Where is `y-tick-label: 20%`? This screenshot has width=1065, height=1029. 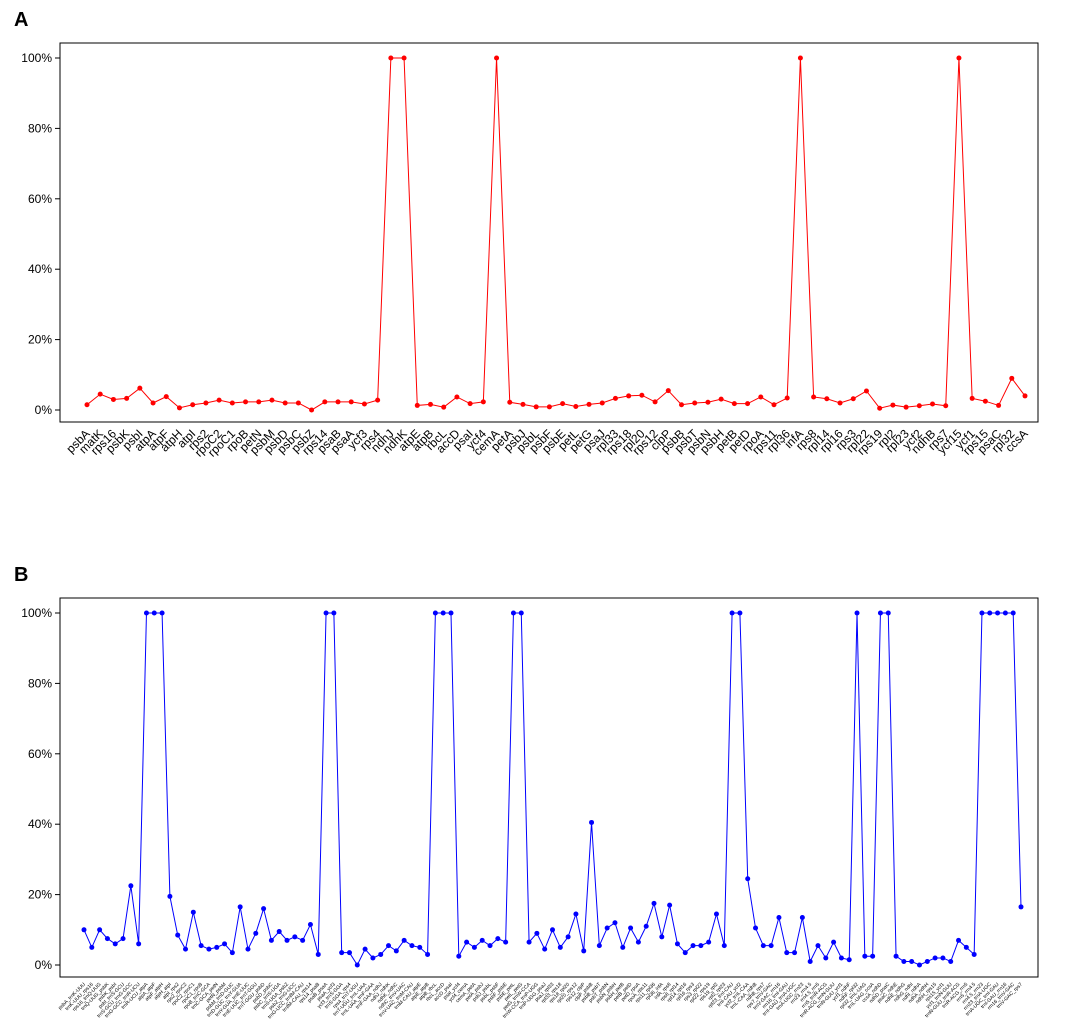 y-tick-label: 20% is located at coordinates (40, 895).